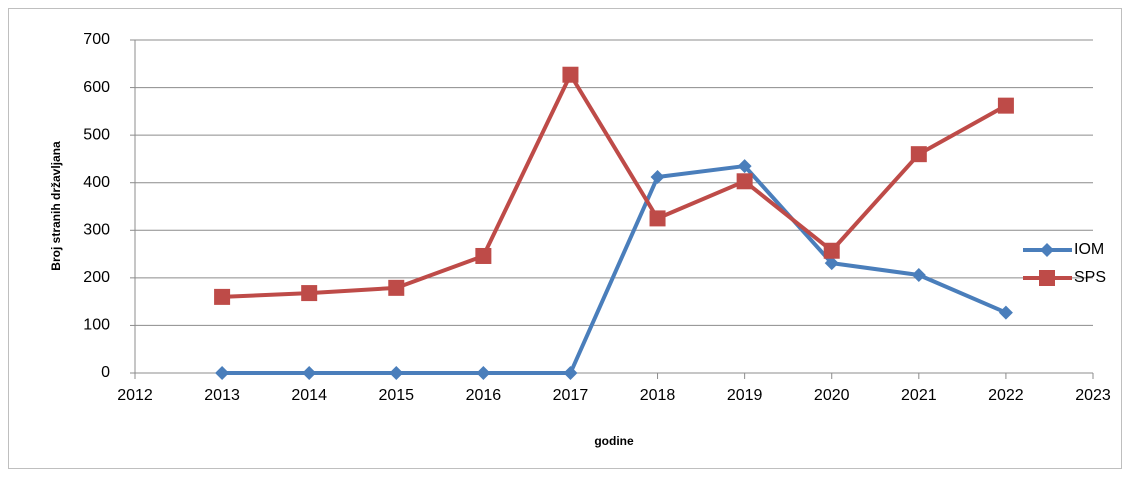 The image size is (1130, 477). Describe the element at coordinates (396, 395) in the screenshot. I see `x-tick-label: 2015` at that location.